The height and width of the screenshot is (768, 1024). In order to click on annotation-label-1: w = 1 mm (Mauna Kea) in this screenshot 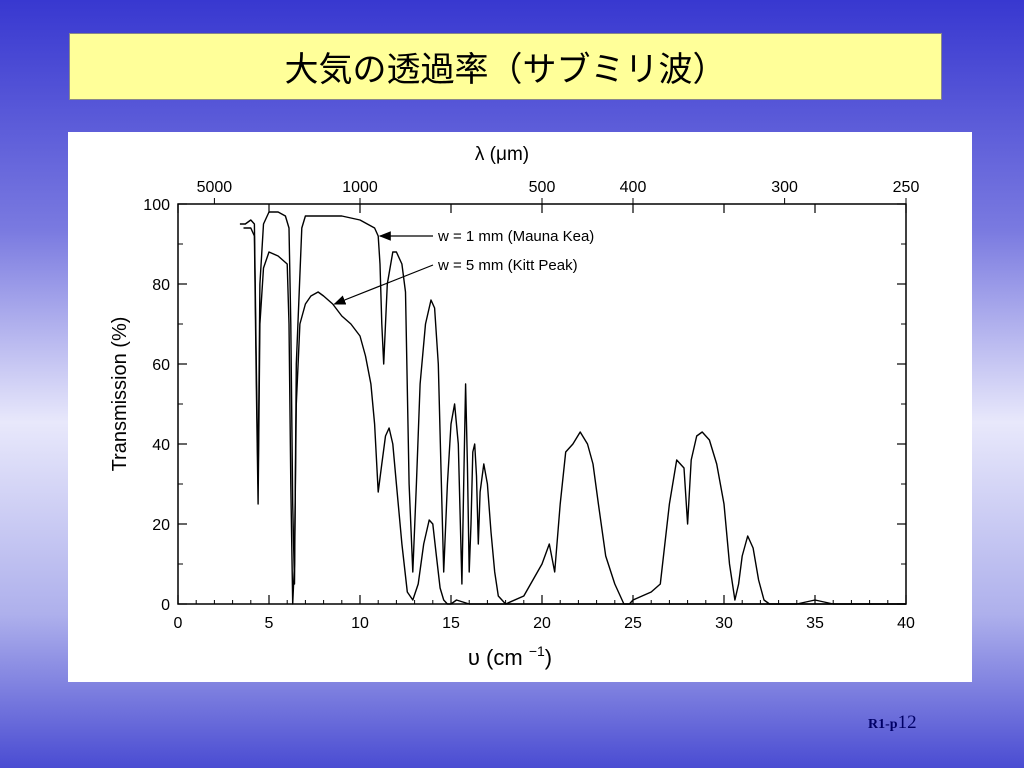, I will do `click(515, 236)`.